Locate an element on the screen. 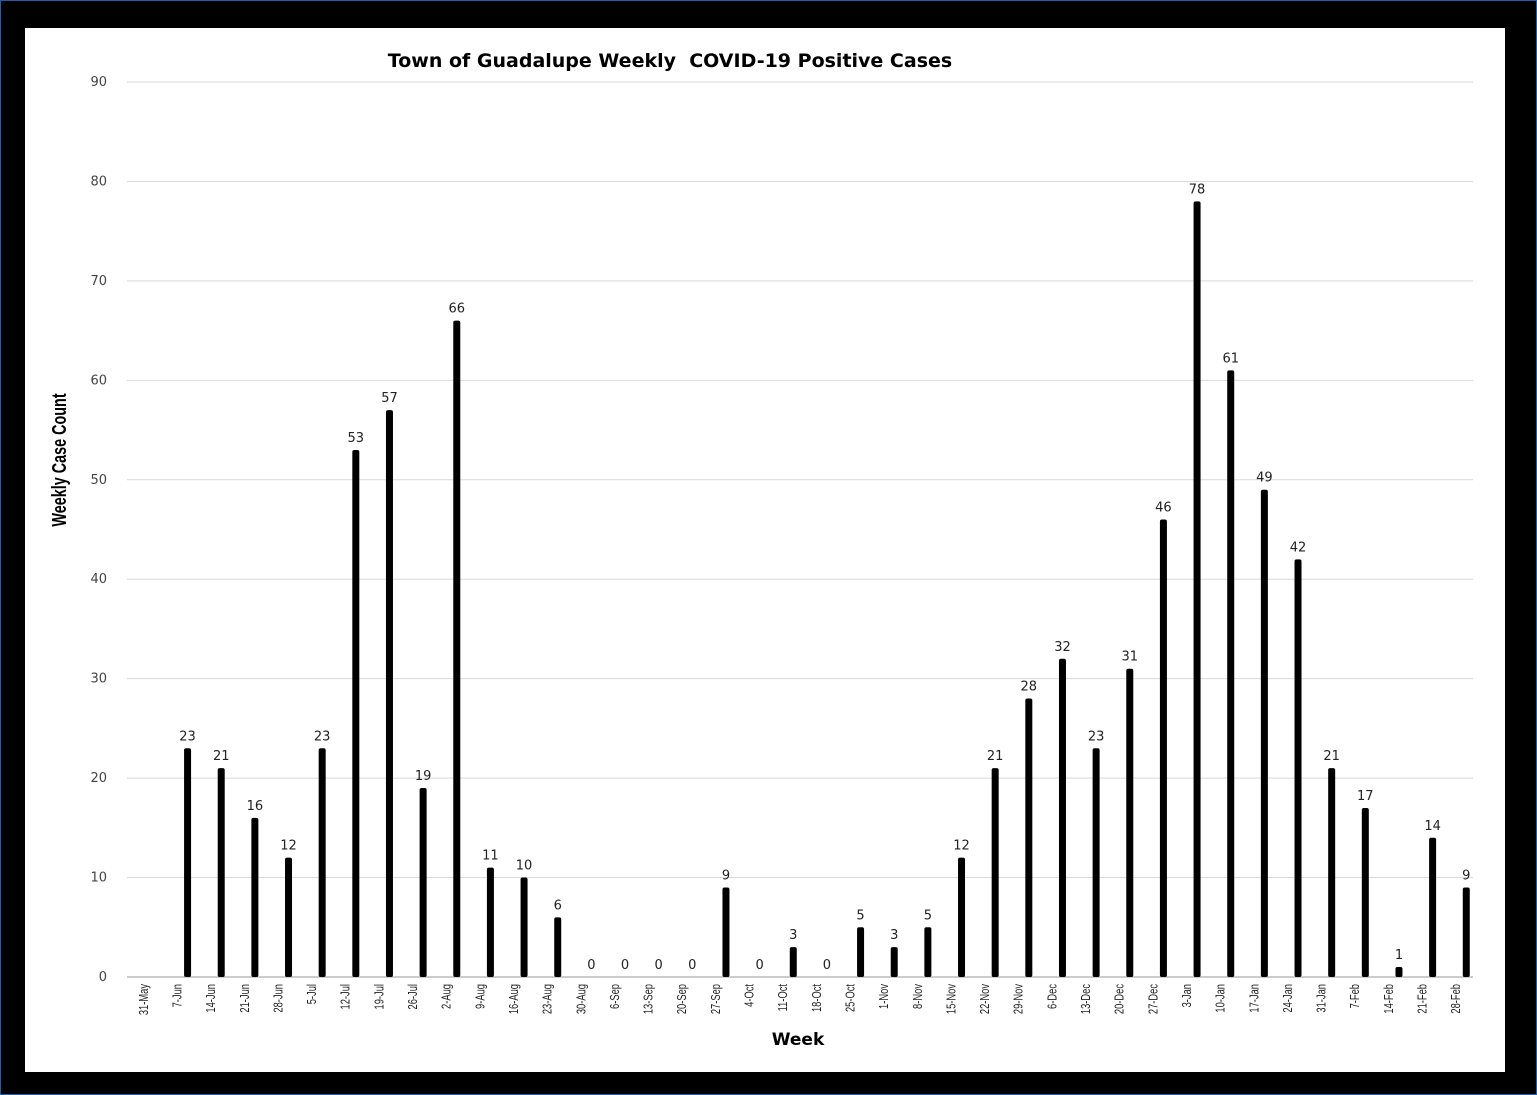 This screenshot has height=1095, width=1537. x-tick-label: 7-Feb is located at coordinates (1356, 996).